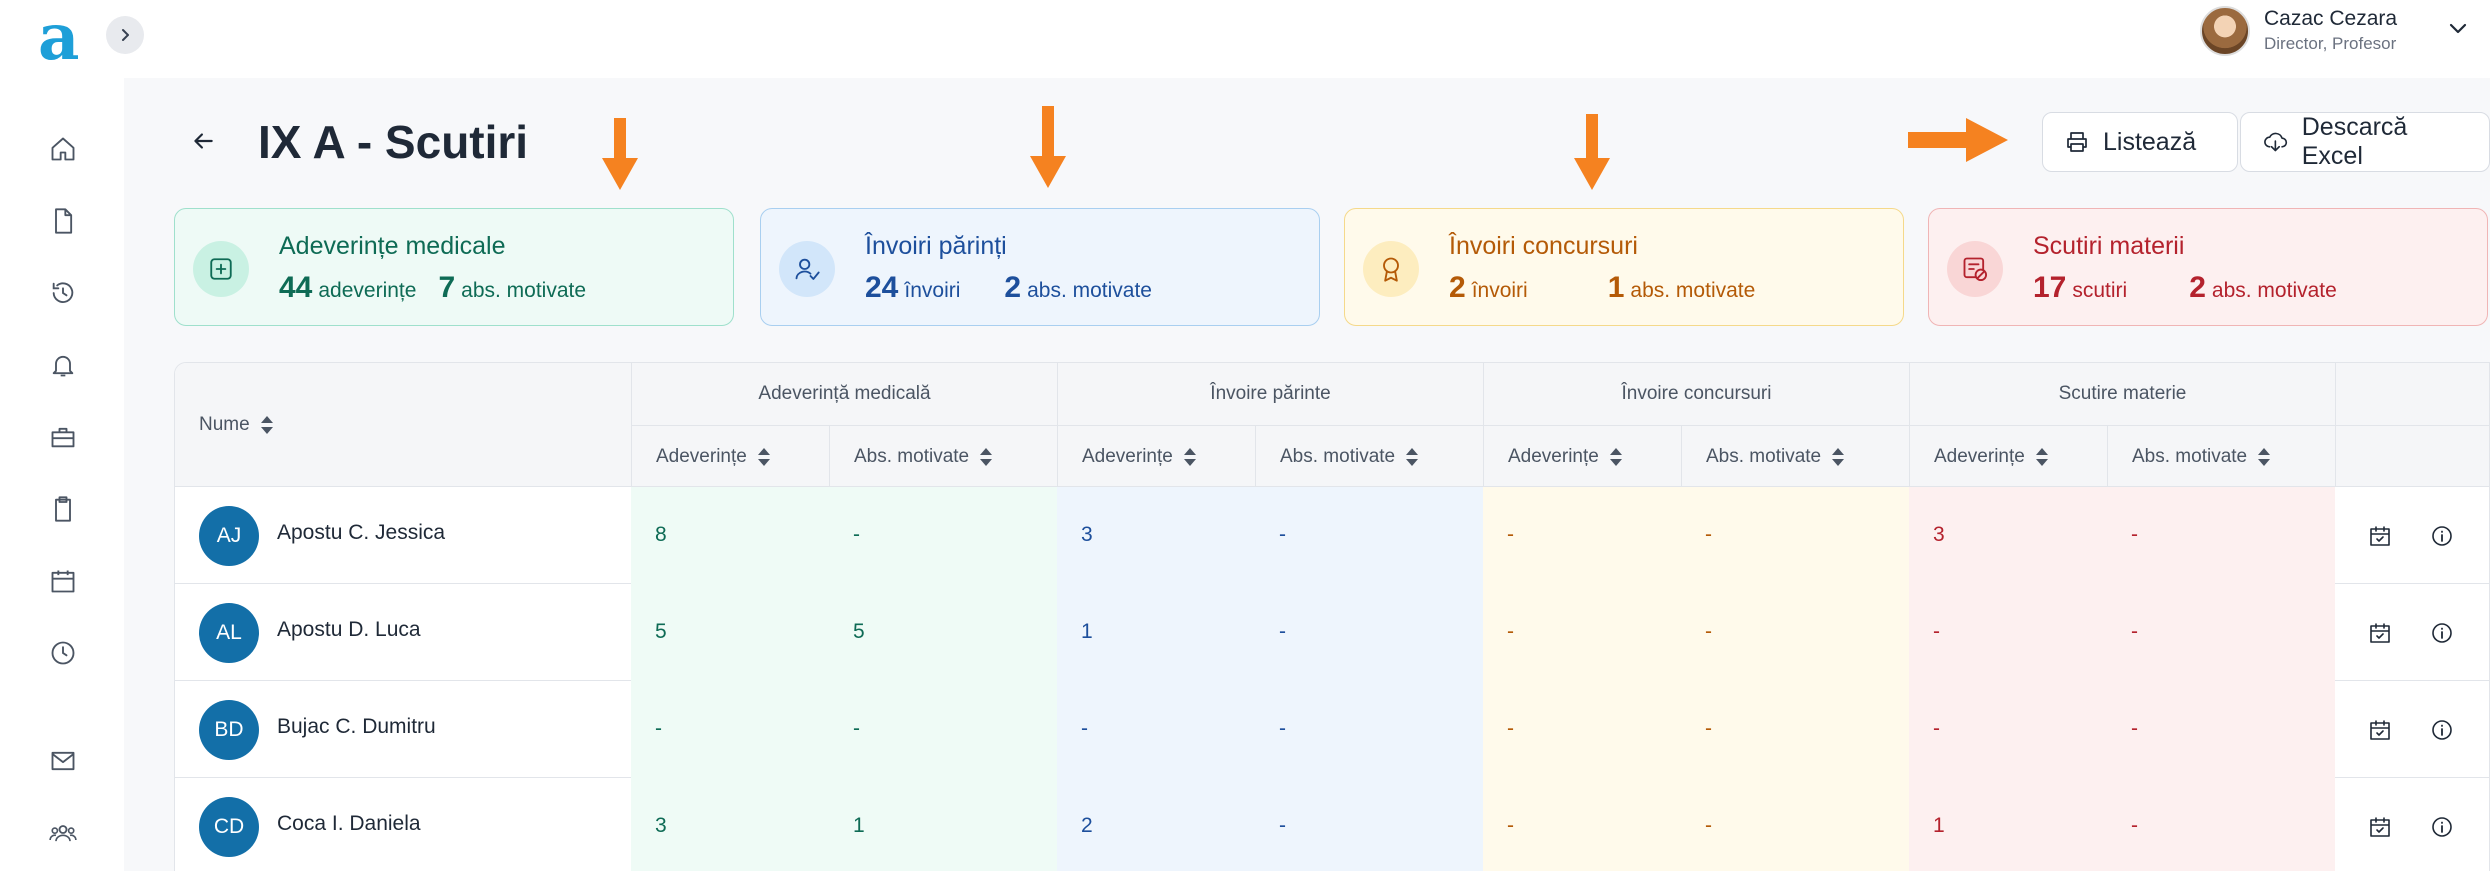 The height and width of the screenshot is (871, 2490). I want to click on table-row: AL Apostu D. Luca 5 5 1 - - - - -, so click(1332, 632).